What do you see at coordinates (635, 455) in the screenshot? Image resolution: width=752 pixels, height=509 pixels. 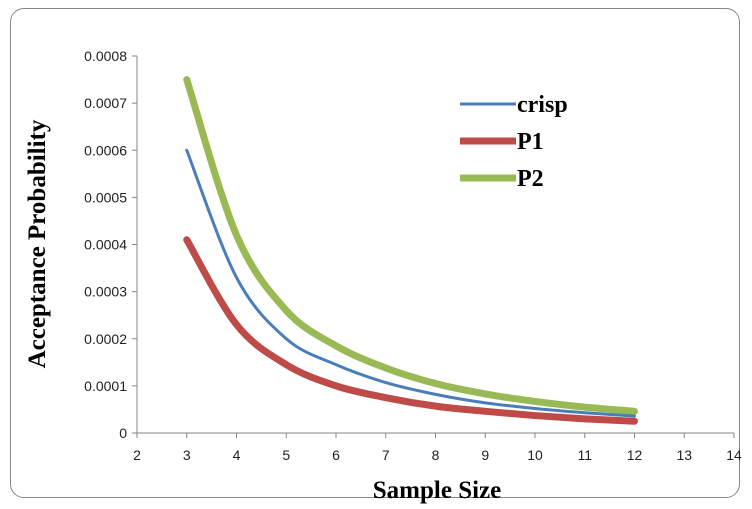 I see `x-tick-label: 12` at bounding box center [635, 455].